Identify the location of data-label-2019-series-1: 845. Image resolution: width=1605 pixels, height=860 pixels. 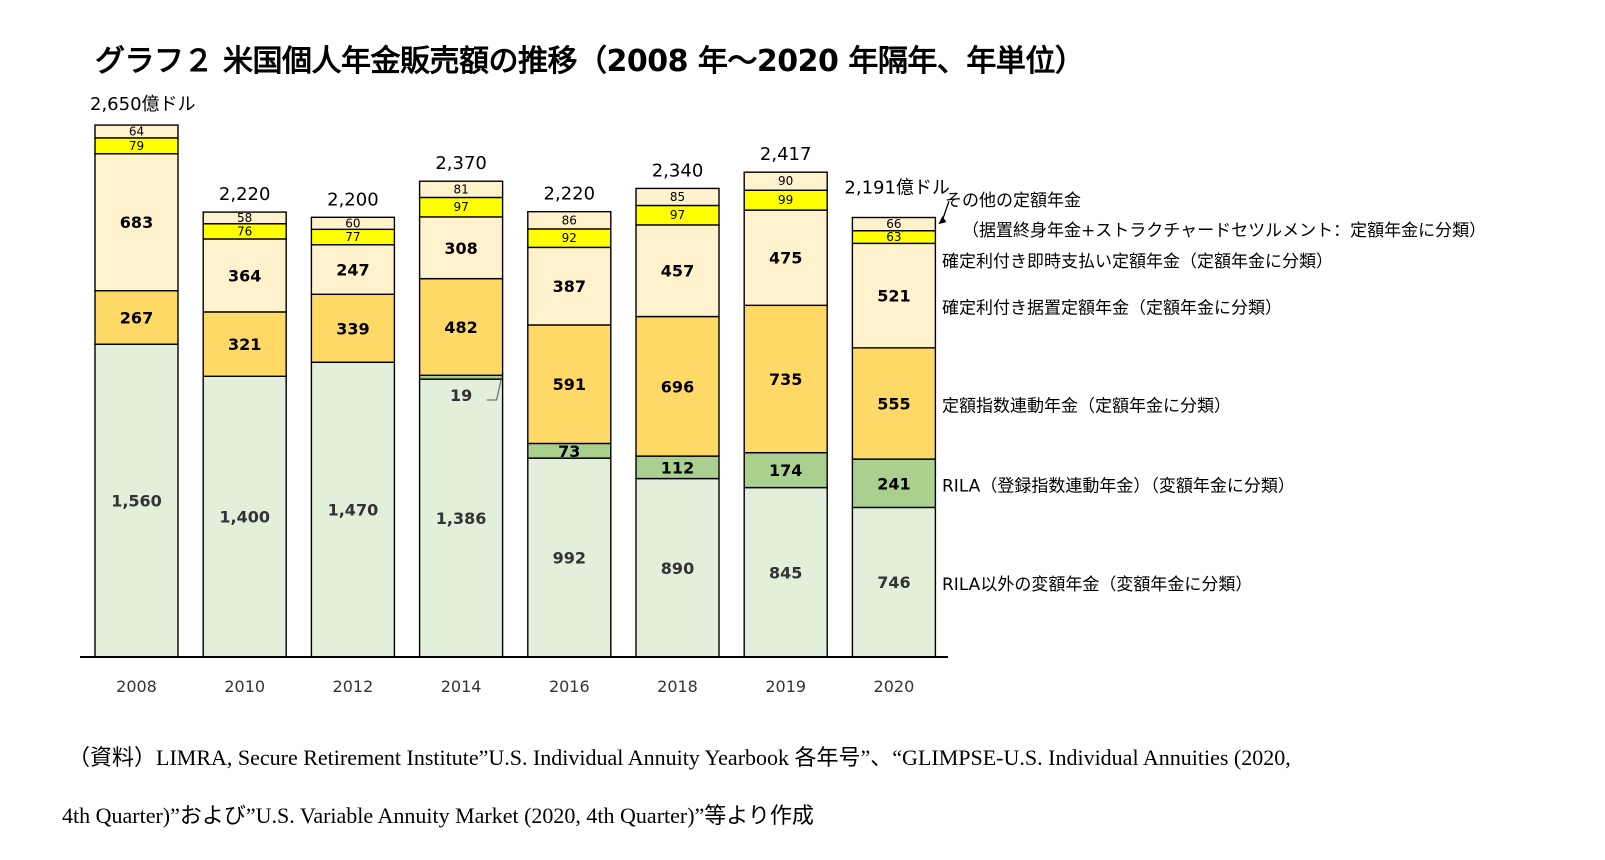
(785, 572).